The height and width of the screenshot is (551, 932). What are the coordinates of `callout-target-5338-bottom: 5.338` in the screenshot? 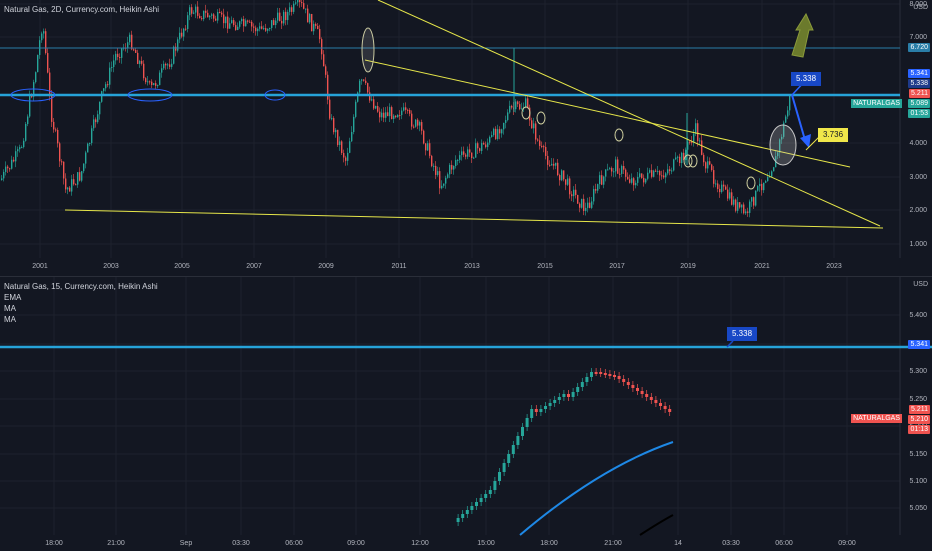 It's located at (742, 334).